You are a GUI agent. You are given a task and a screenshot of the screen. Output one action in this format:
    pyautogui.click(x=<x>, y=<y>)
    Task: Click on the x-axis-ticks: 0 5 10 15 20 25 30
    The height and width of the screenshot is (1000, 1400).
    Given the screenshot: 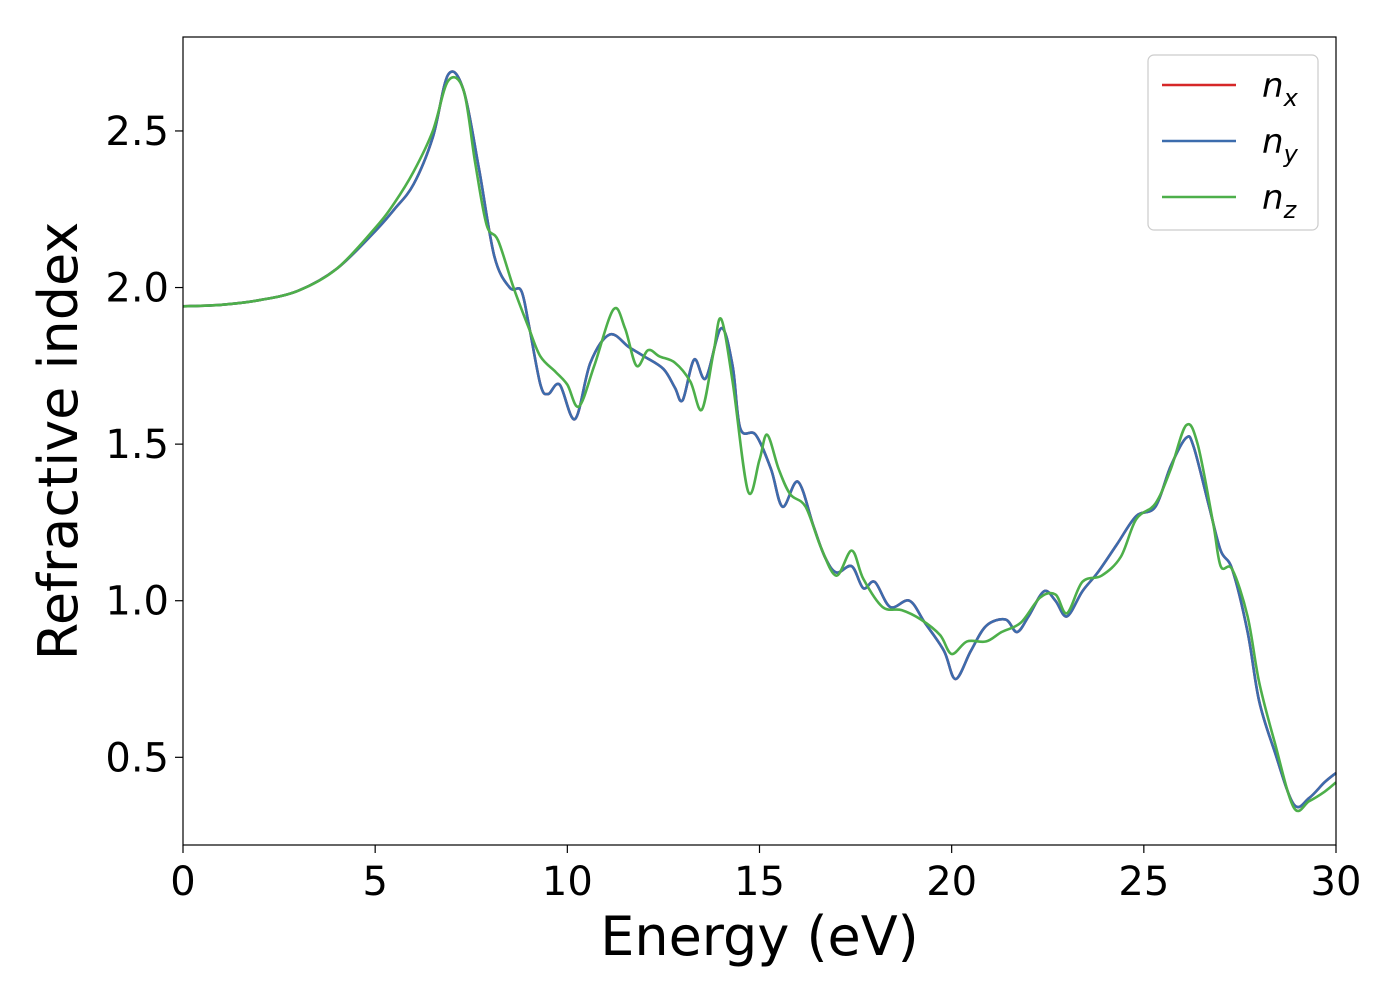 What is the action you would take?
    pyautogui.click(x=765, y=875)
    